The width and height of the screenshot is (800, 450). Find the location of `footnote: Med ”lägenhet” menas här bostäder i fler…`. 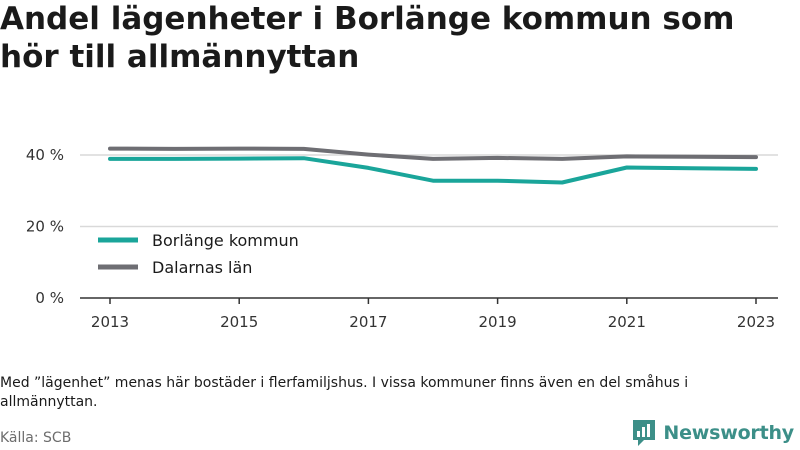

footnote: Med ”lägenhet” menas här bostäder i fler… is located at coordinates (344, 392).